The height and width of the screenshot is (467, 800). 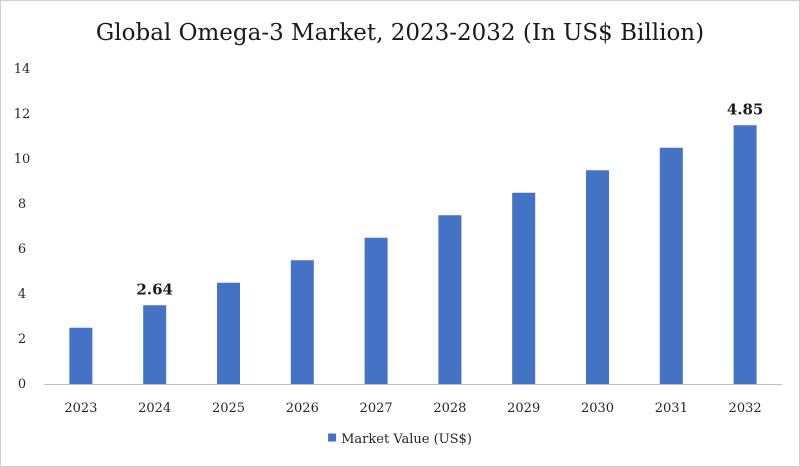 What do you see at coordinates (22, 114) in the screenshot?
I see `y-tick-label: 12` at bounding box center [22, 114].